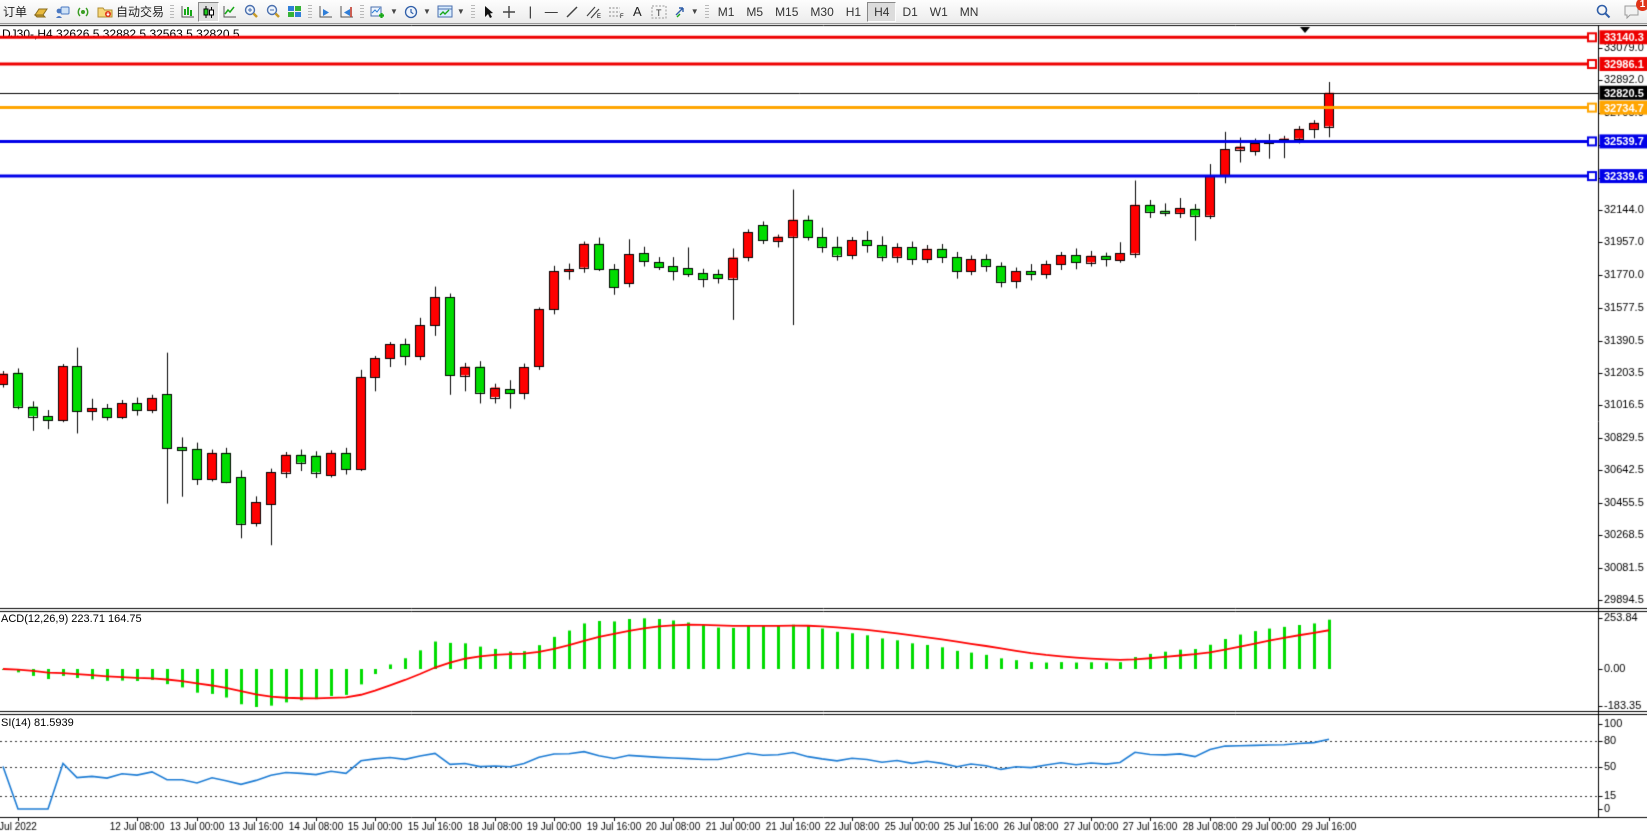 The height and width of the screenshot is (835, 1647). I want to click on profile-icon, so click(63, 12).